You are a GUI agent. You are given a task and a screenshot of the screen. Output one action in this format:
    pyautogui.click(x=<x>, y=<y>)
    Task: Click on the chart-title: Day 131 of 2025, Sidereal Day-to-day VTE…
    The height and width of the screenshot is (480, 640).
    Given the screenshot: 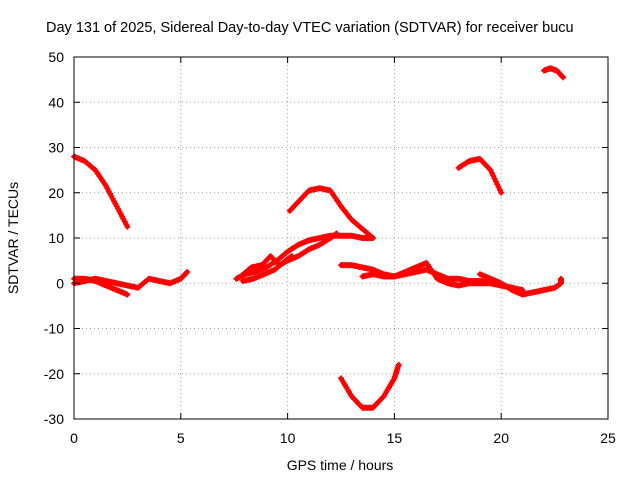 What is the action you would take?
    pyautogui.click(x=310, y=28)
    